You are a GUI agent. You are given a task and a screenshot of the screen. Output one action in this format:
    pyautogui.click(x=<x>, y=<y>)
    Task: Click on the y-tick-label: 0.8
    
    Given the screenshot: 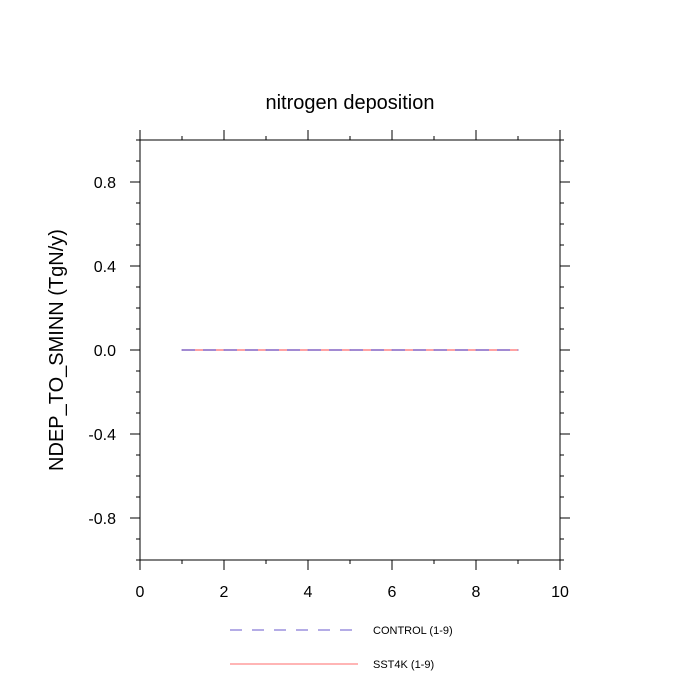 What is the action you would take?
    pyautogui.click(x=105, y=183)
    